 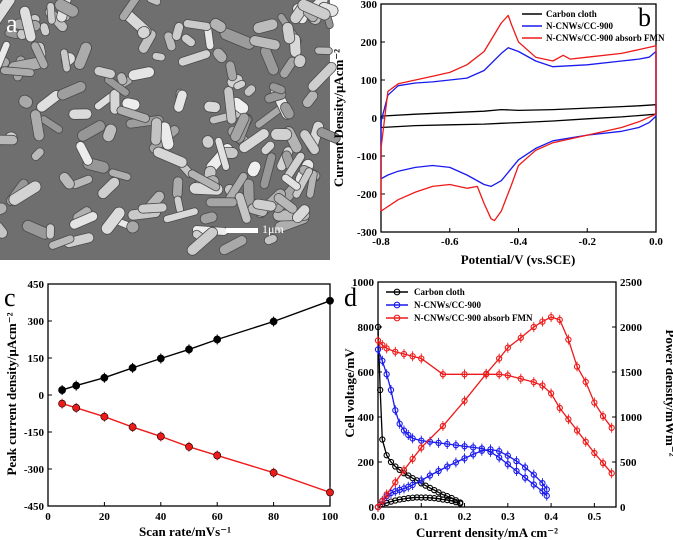 I want to click on x-tick-label: 20, so click(x=105, y=517).